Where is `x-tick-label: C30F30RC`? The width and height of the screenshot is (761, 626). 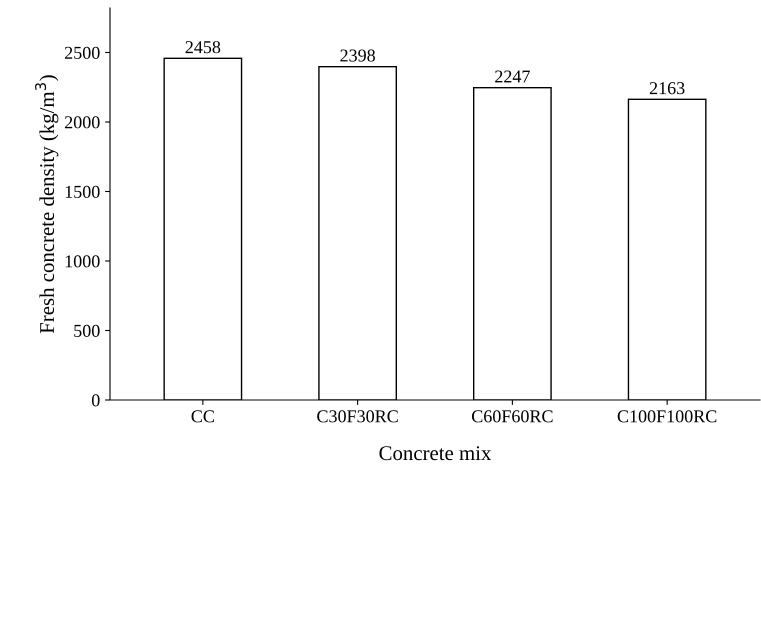 x-tick-label: C30F30RC is located at coordinates (357, 416).